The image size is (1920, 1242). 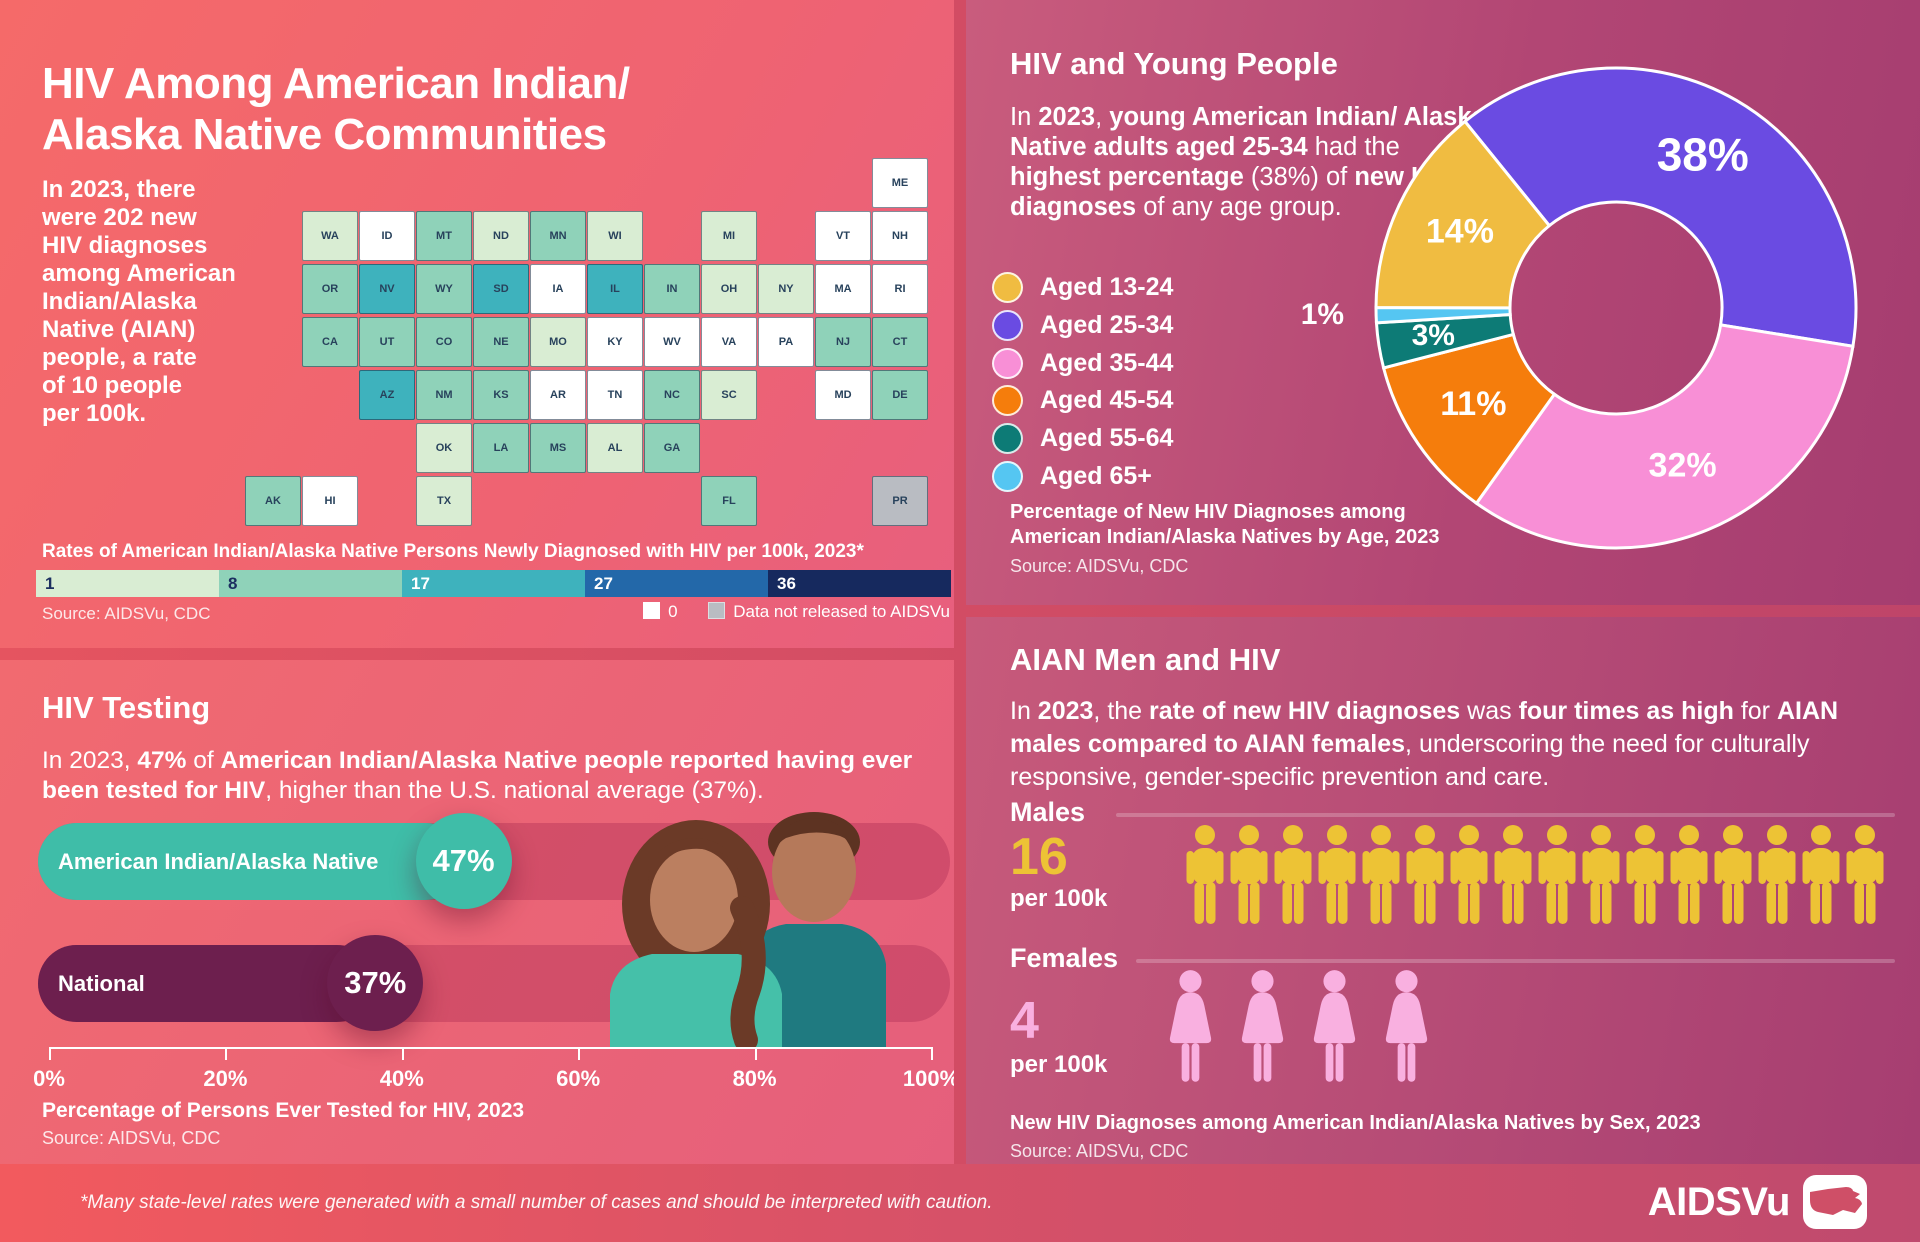 I want to click on females-unit: per 100k, so click(x=1059, y=1064).